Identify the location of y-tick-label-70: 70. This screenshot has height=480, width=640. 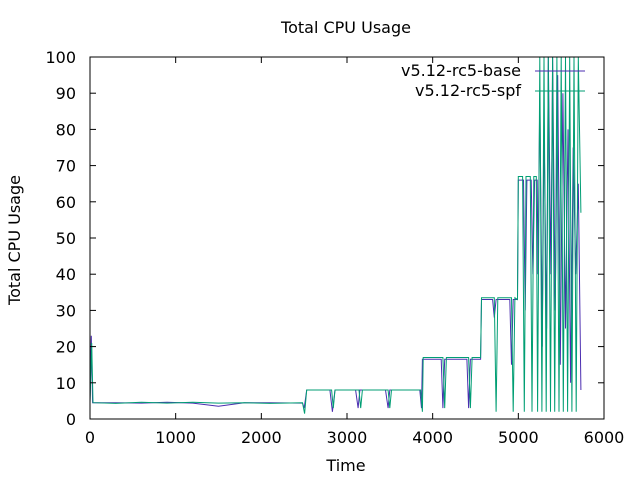
(66, 166).